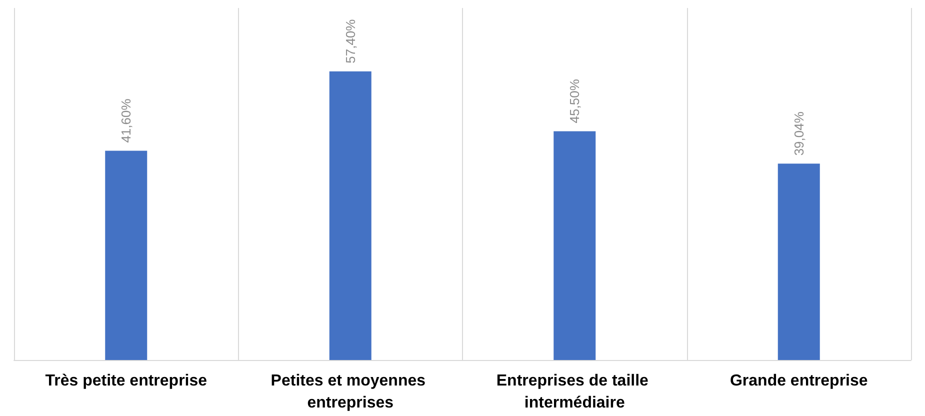 The image size is (925, 416). What do you see at coordinates (799, 381) in the screenshot?
I see `x-tick-label: Grande entreprise` at bounding box center [799, 381].